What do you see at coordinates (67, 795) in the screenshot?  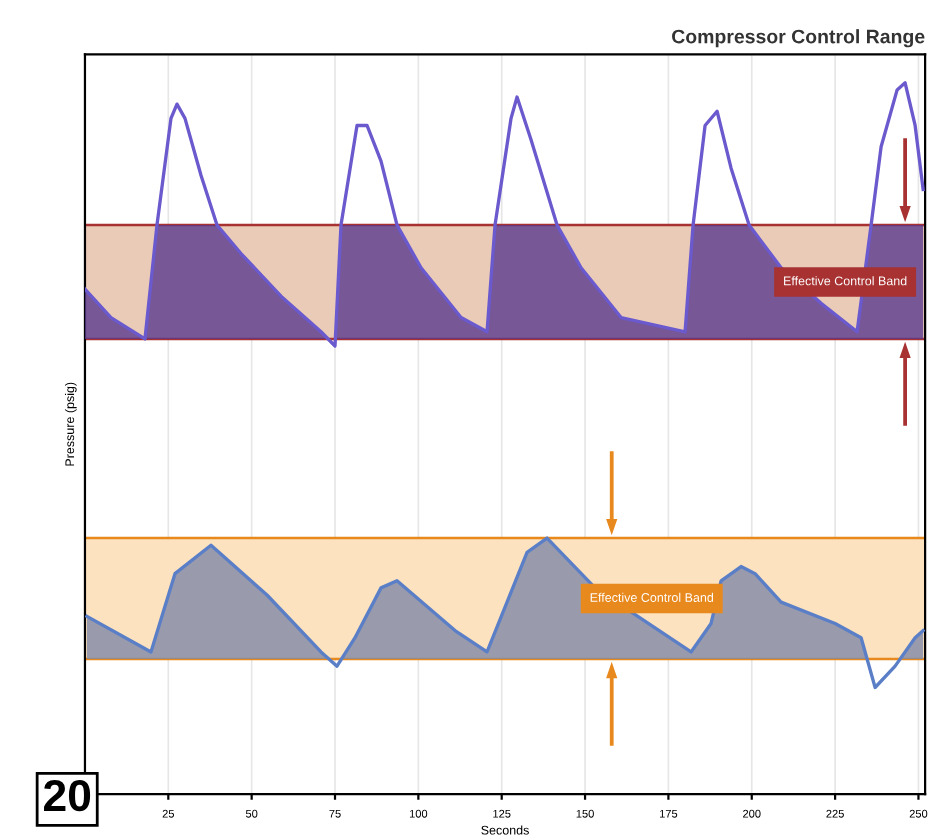 I see `annotation: 20` at bounding box center [67, 795].